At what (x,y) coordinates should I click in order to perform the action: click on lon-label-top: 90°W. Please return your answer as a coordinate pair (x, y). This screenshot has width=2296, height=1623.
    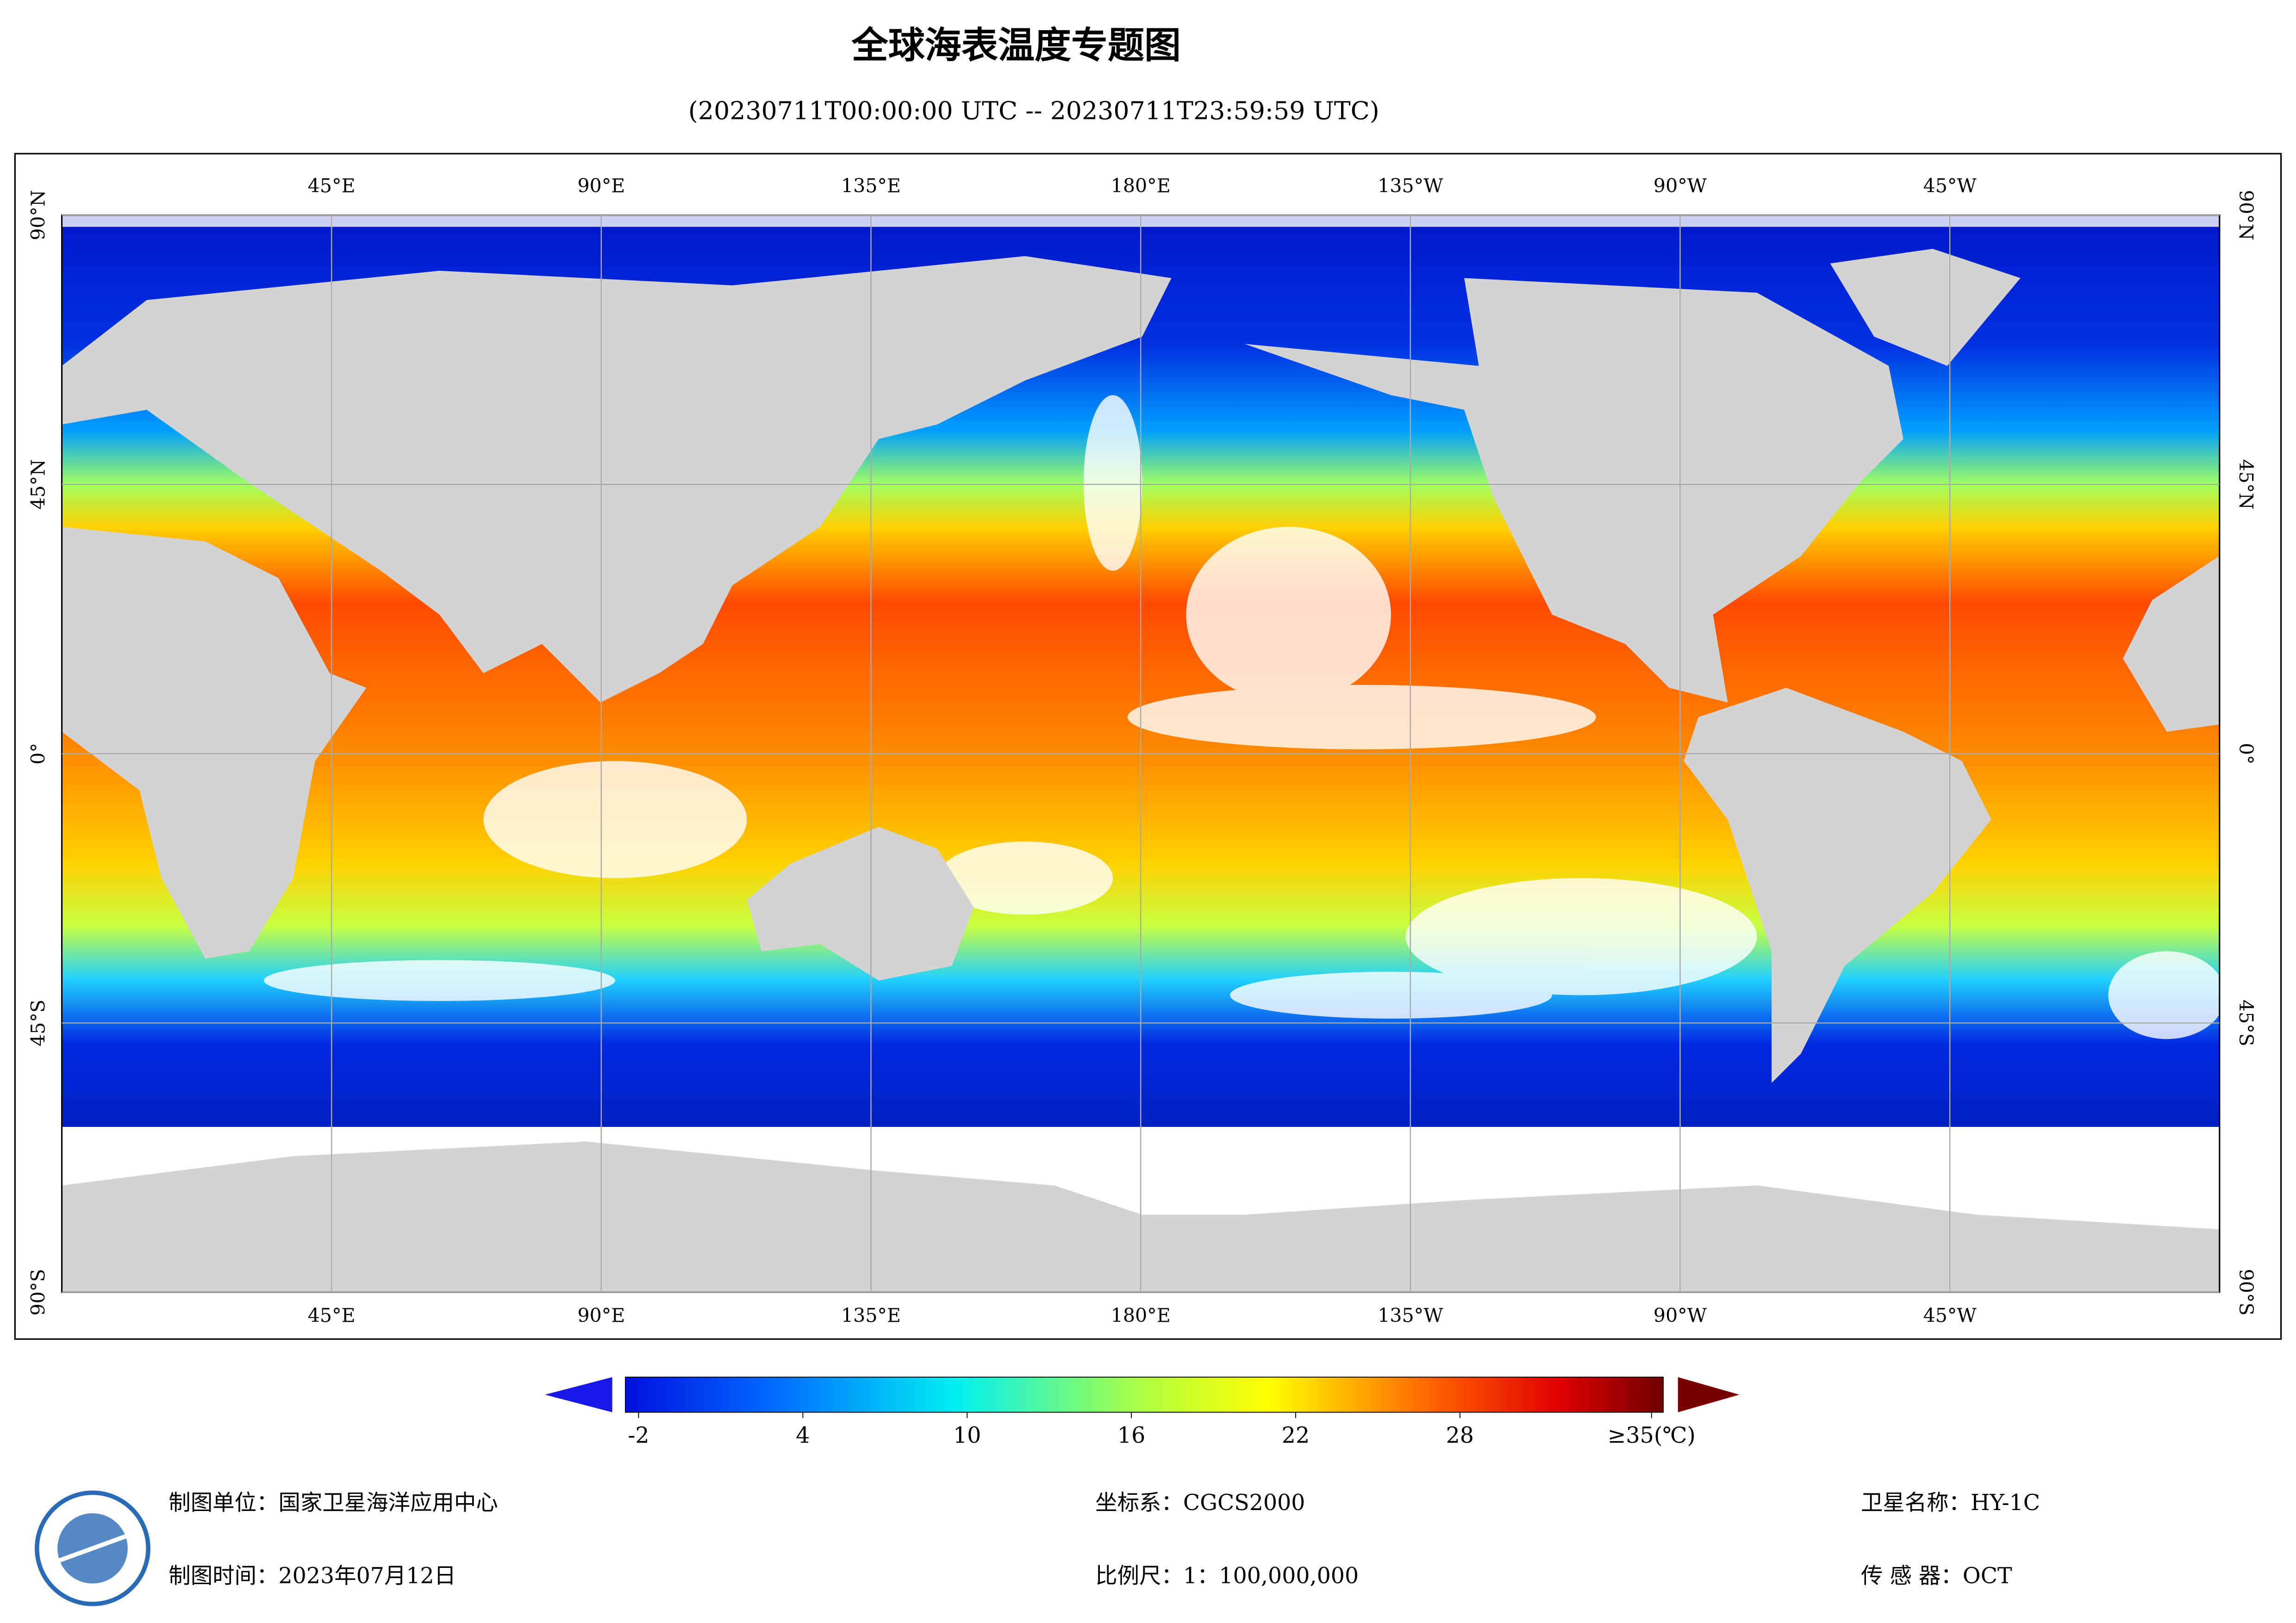
    Looking at the image, I should click on (1680, 185).